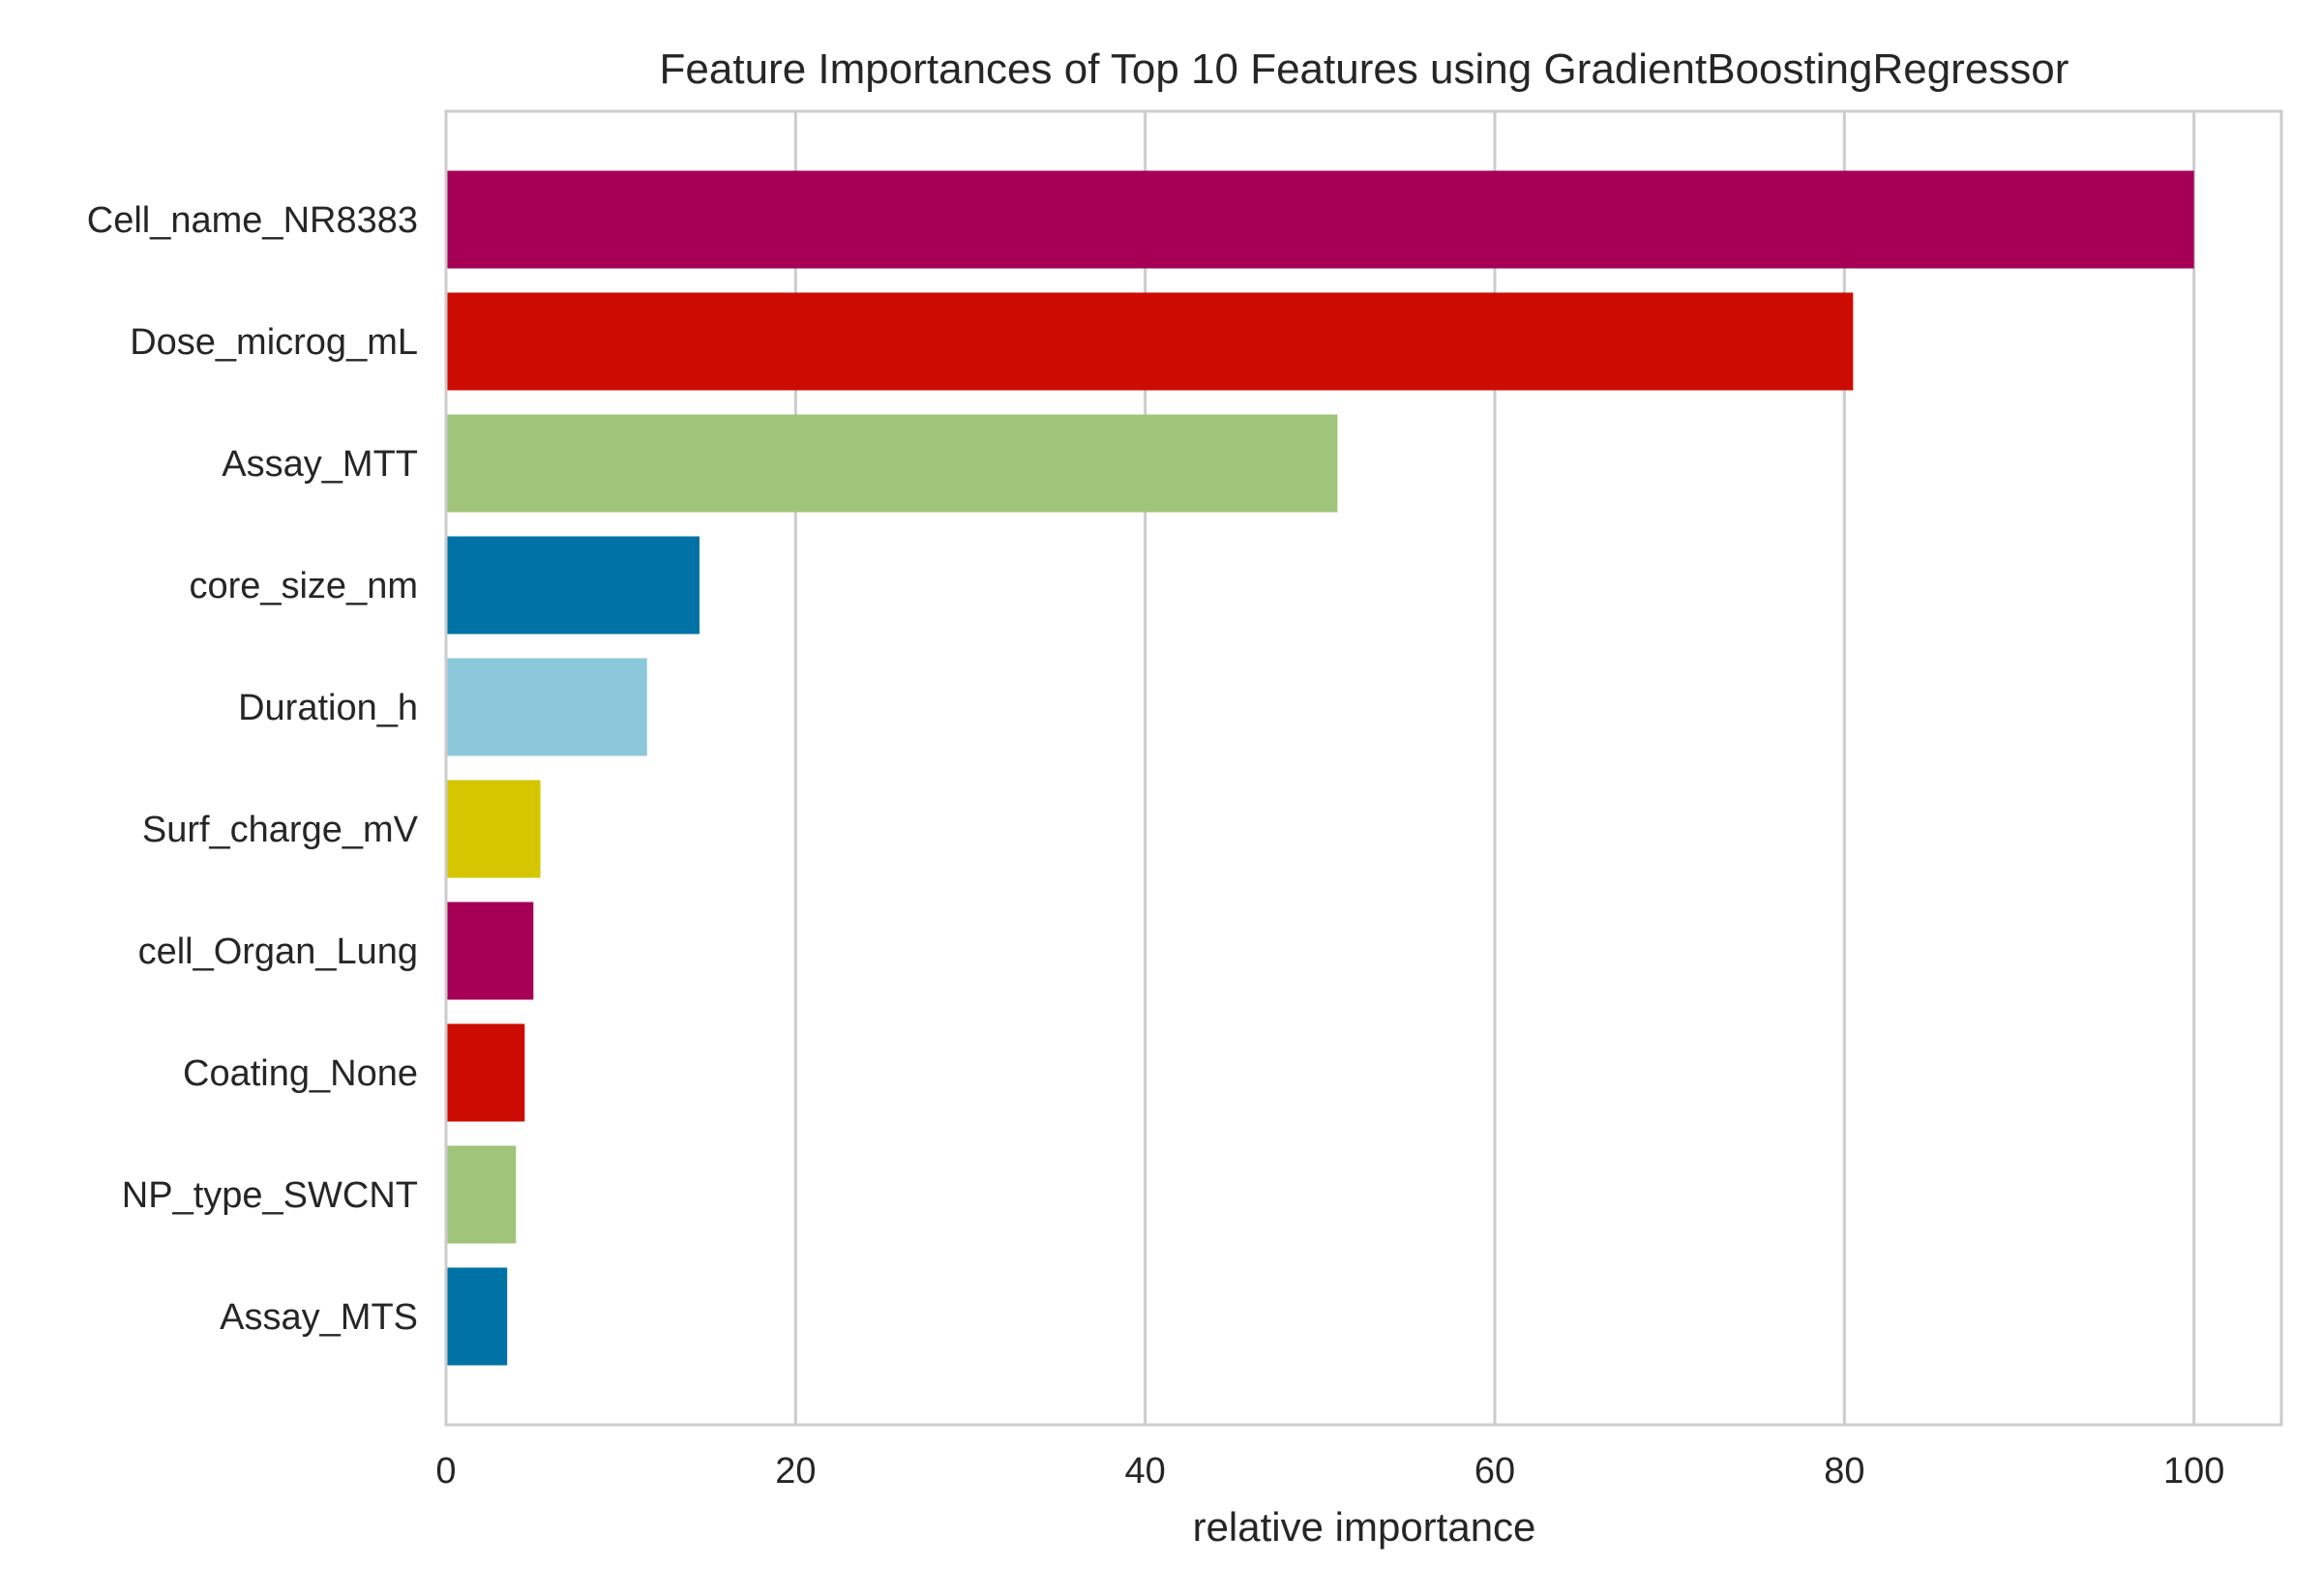 This screenshot has width=2322, height=1596. I want to click on y-tick-label: Surf_charge_mV, so click(280, 830).